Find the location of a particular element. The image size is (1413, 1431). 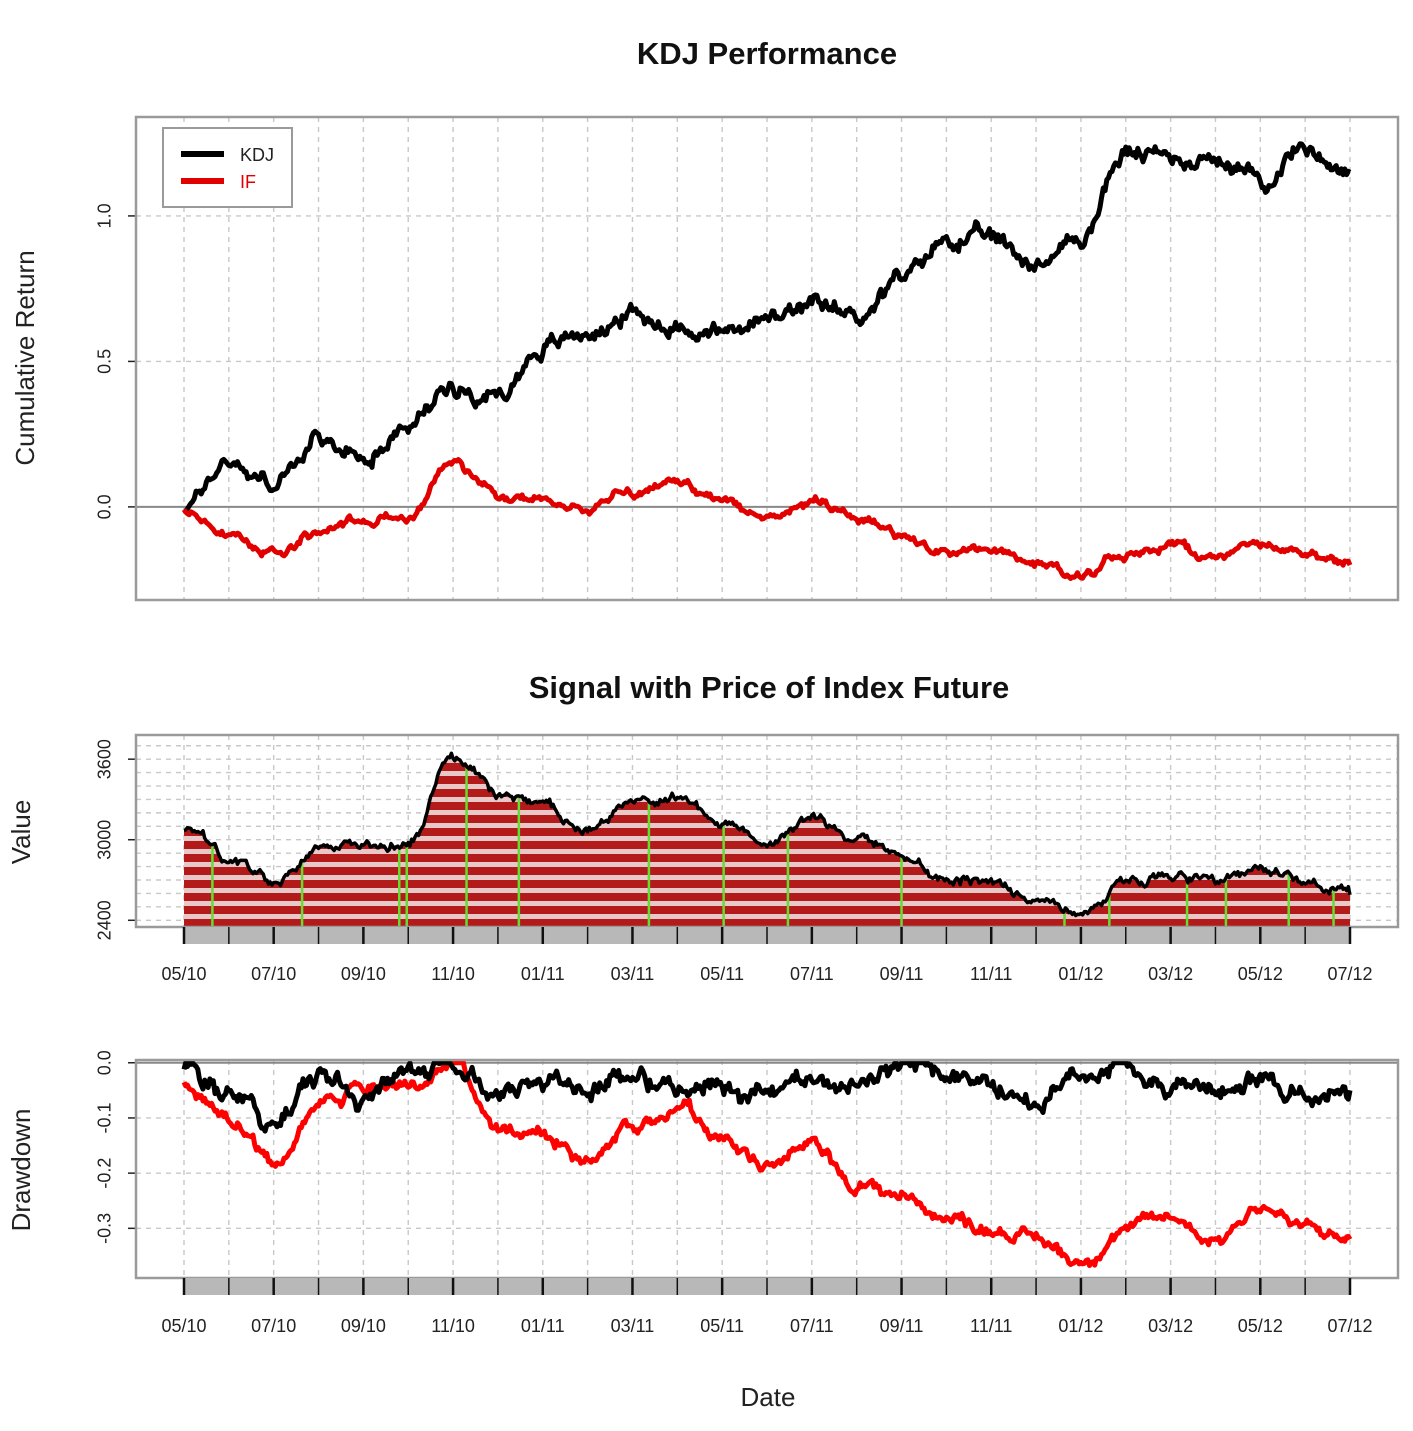

series-line-if is located at coordinates (767, 519).